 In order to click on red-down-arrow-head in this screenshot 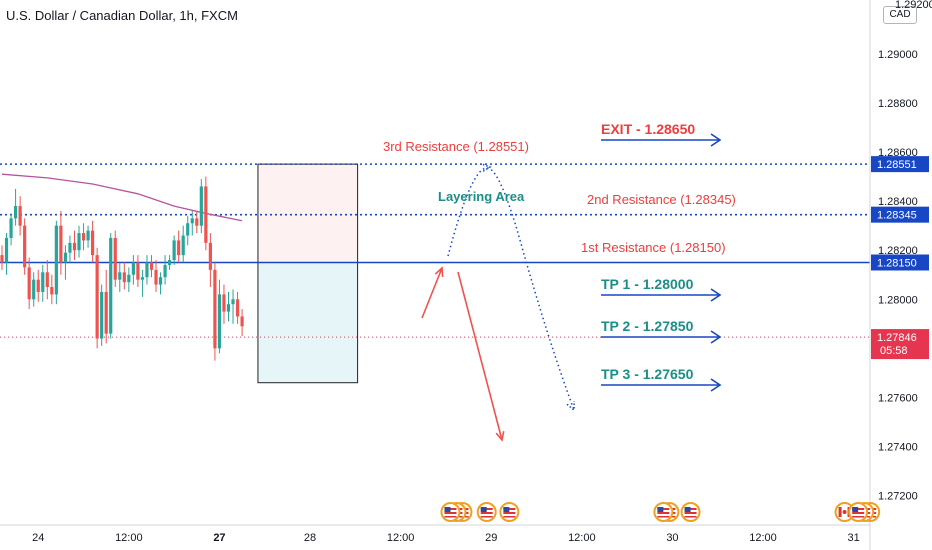, I will do `click(500, 436)`.